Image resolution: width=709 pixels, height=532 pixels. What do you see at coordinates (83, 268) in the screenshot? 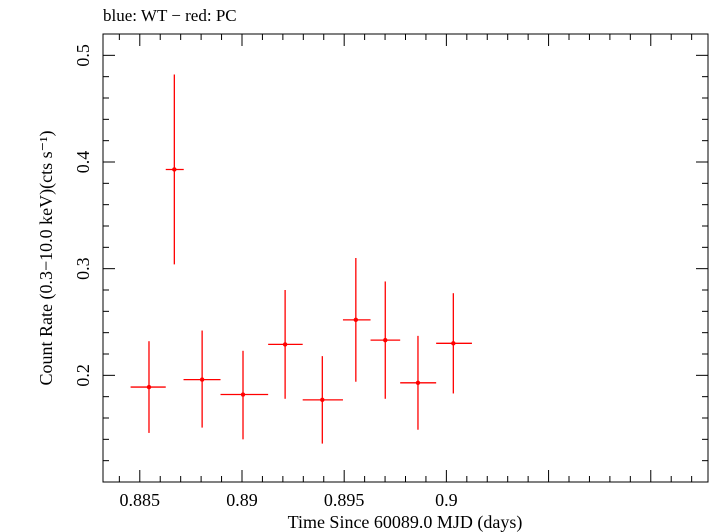
I see `y-tick-label: 0.3` at bounding box center [83, 268].